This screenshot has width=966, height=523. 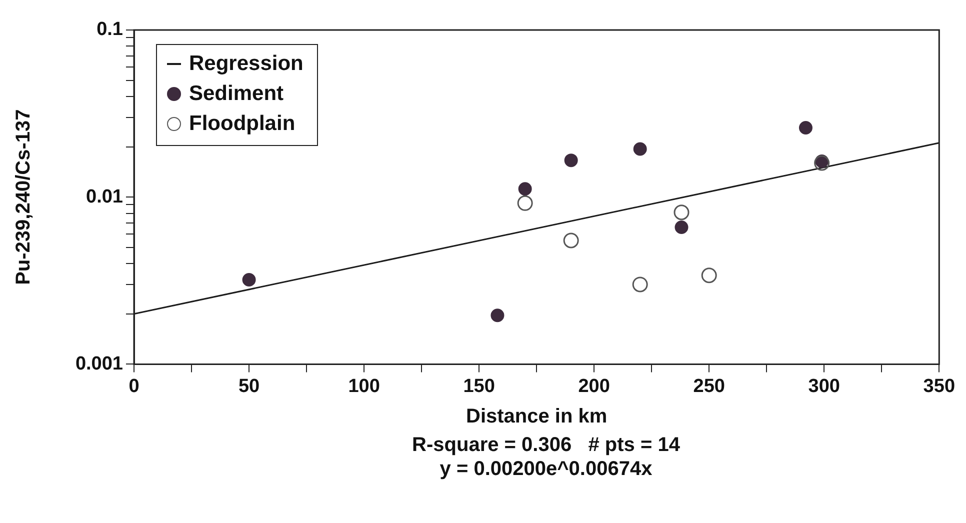 What do you see at coordinates (709, 386) in the screenshot?
I see `x-tick-label: 250` at bounding box center [709, 386].